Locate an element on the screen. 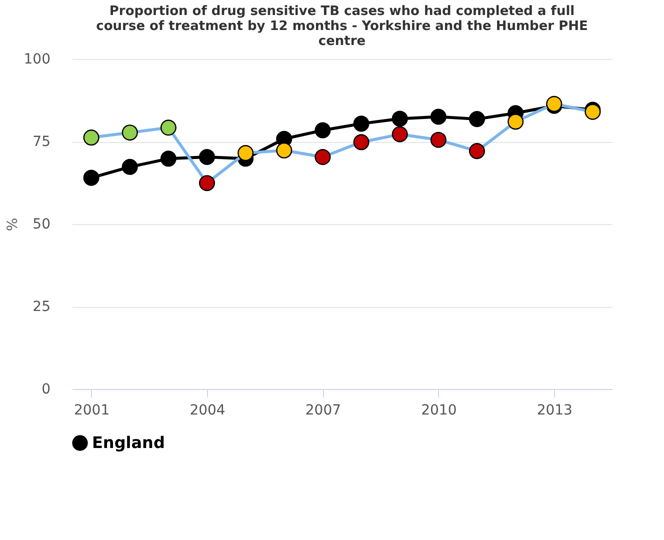  legend-label: England is located at coordinates (128, 442).